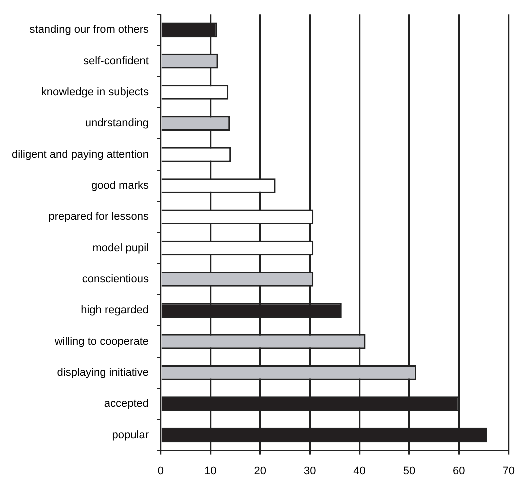  I want to click on x-tick-label: 0, so click(161, 471).